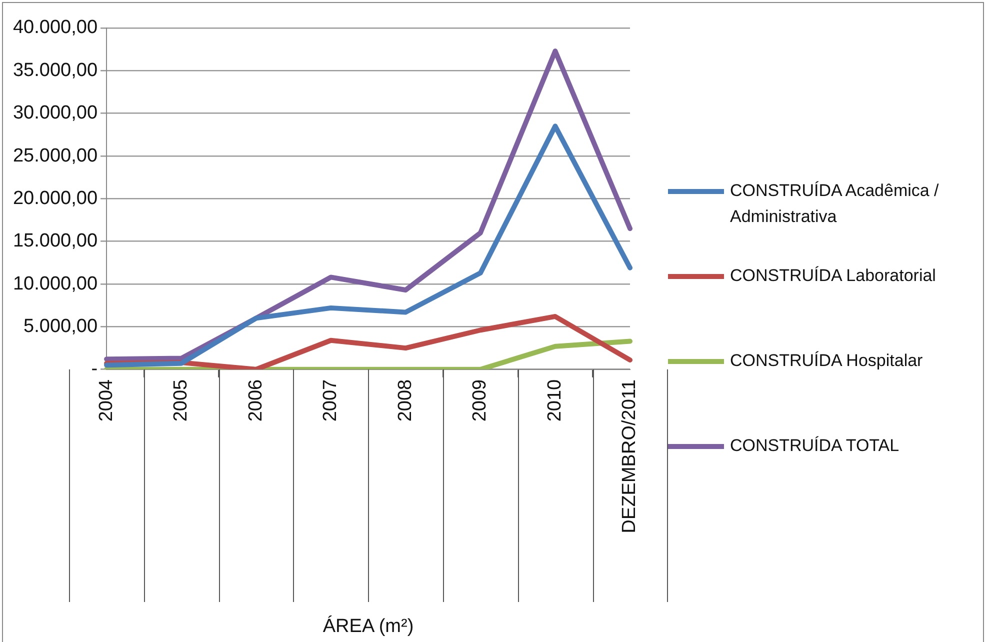 Image resolution: width=988 pixels, height=642 pixels. Describe the element at coordinates (835, 204) in the screenshot. I see `legend-label: CONSTRUÍDA Acadêmica / Administrativa` at that location.